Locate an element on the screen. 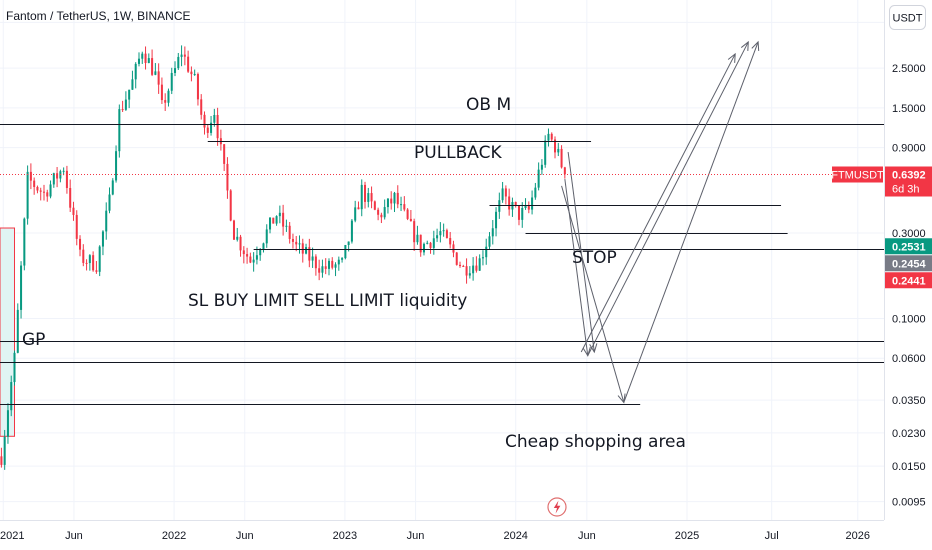  flash-icon is located at coordinates (557, 507).